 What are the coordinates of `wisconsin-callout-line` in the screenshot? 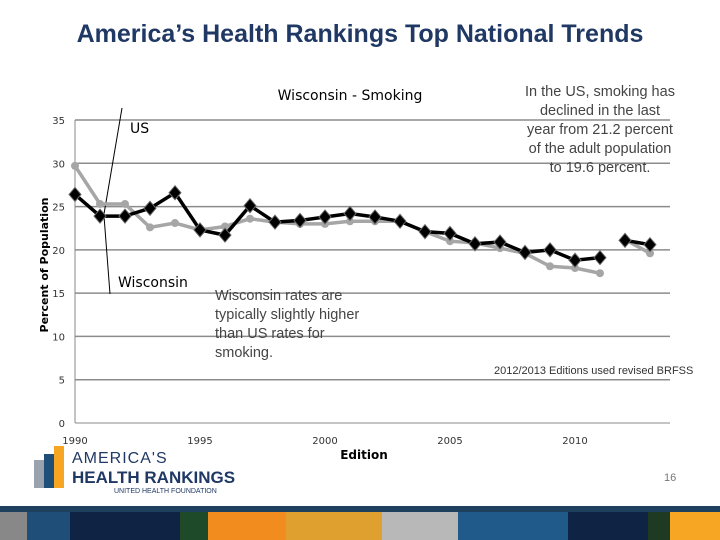 It's located at (107, 255).